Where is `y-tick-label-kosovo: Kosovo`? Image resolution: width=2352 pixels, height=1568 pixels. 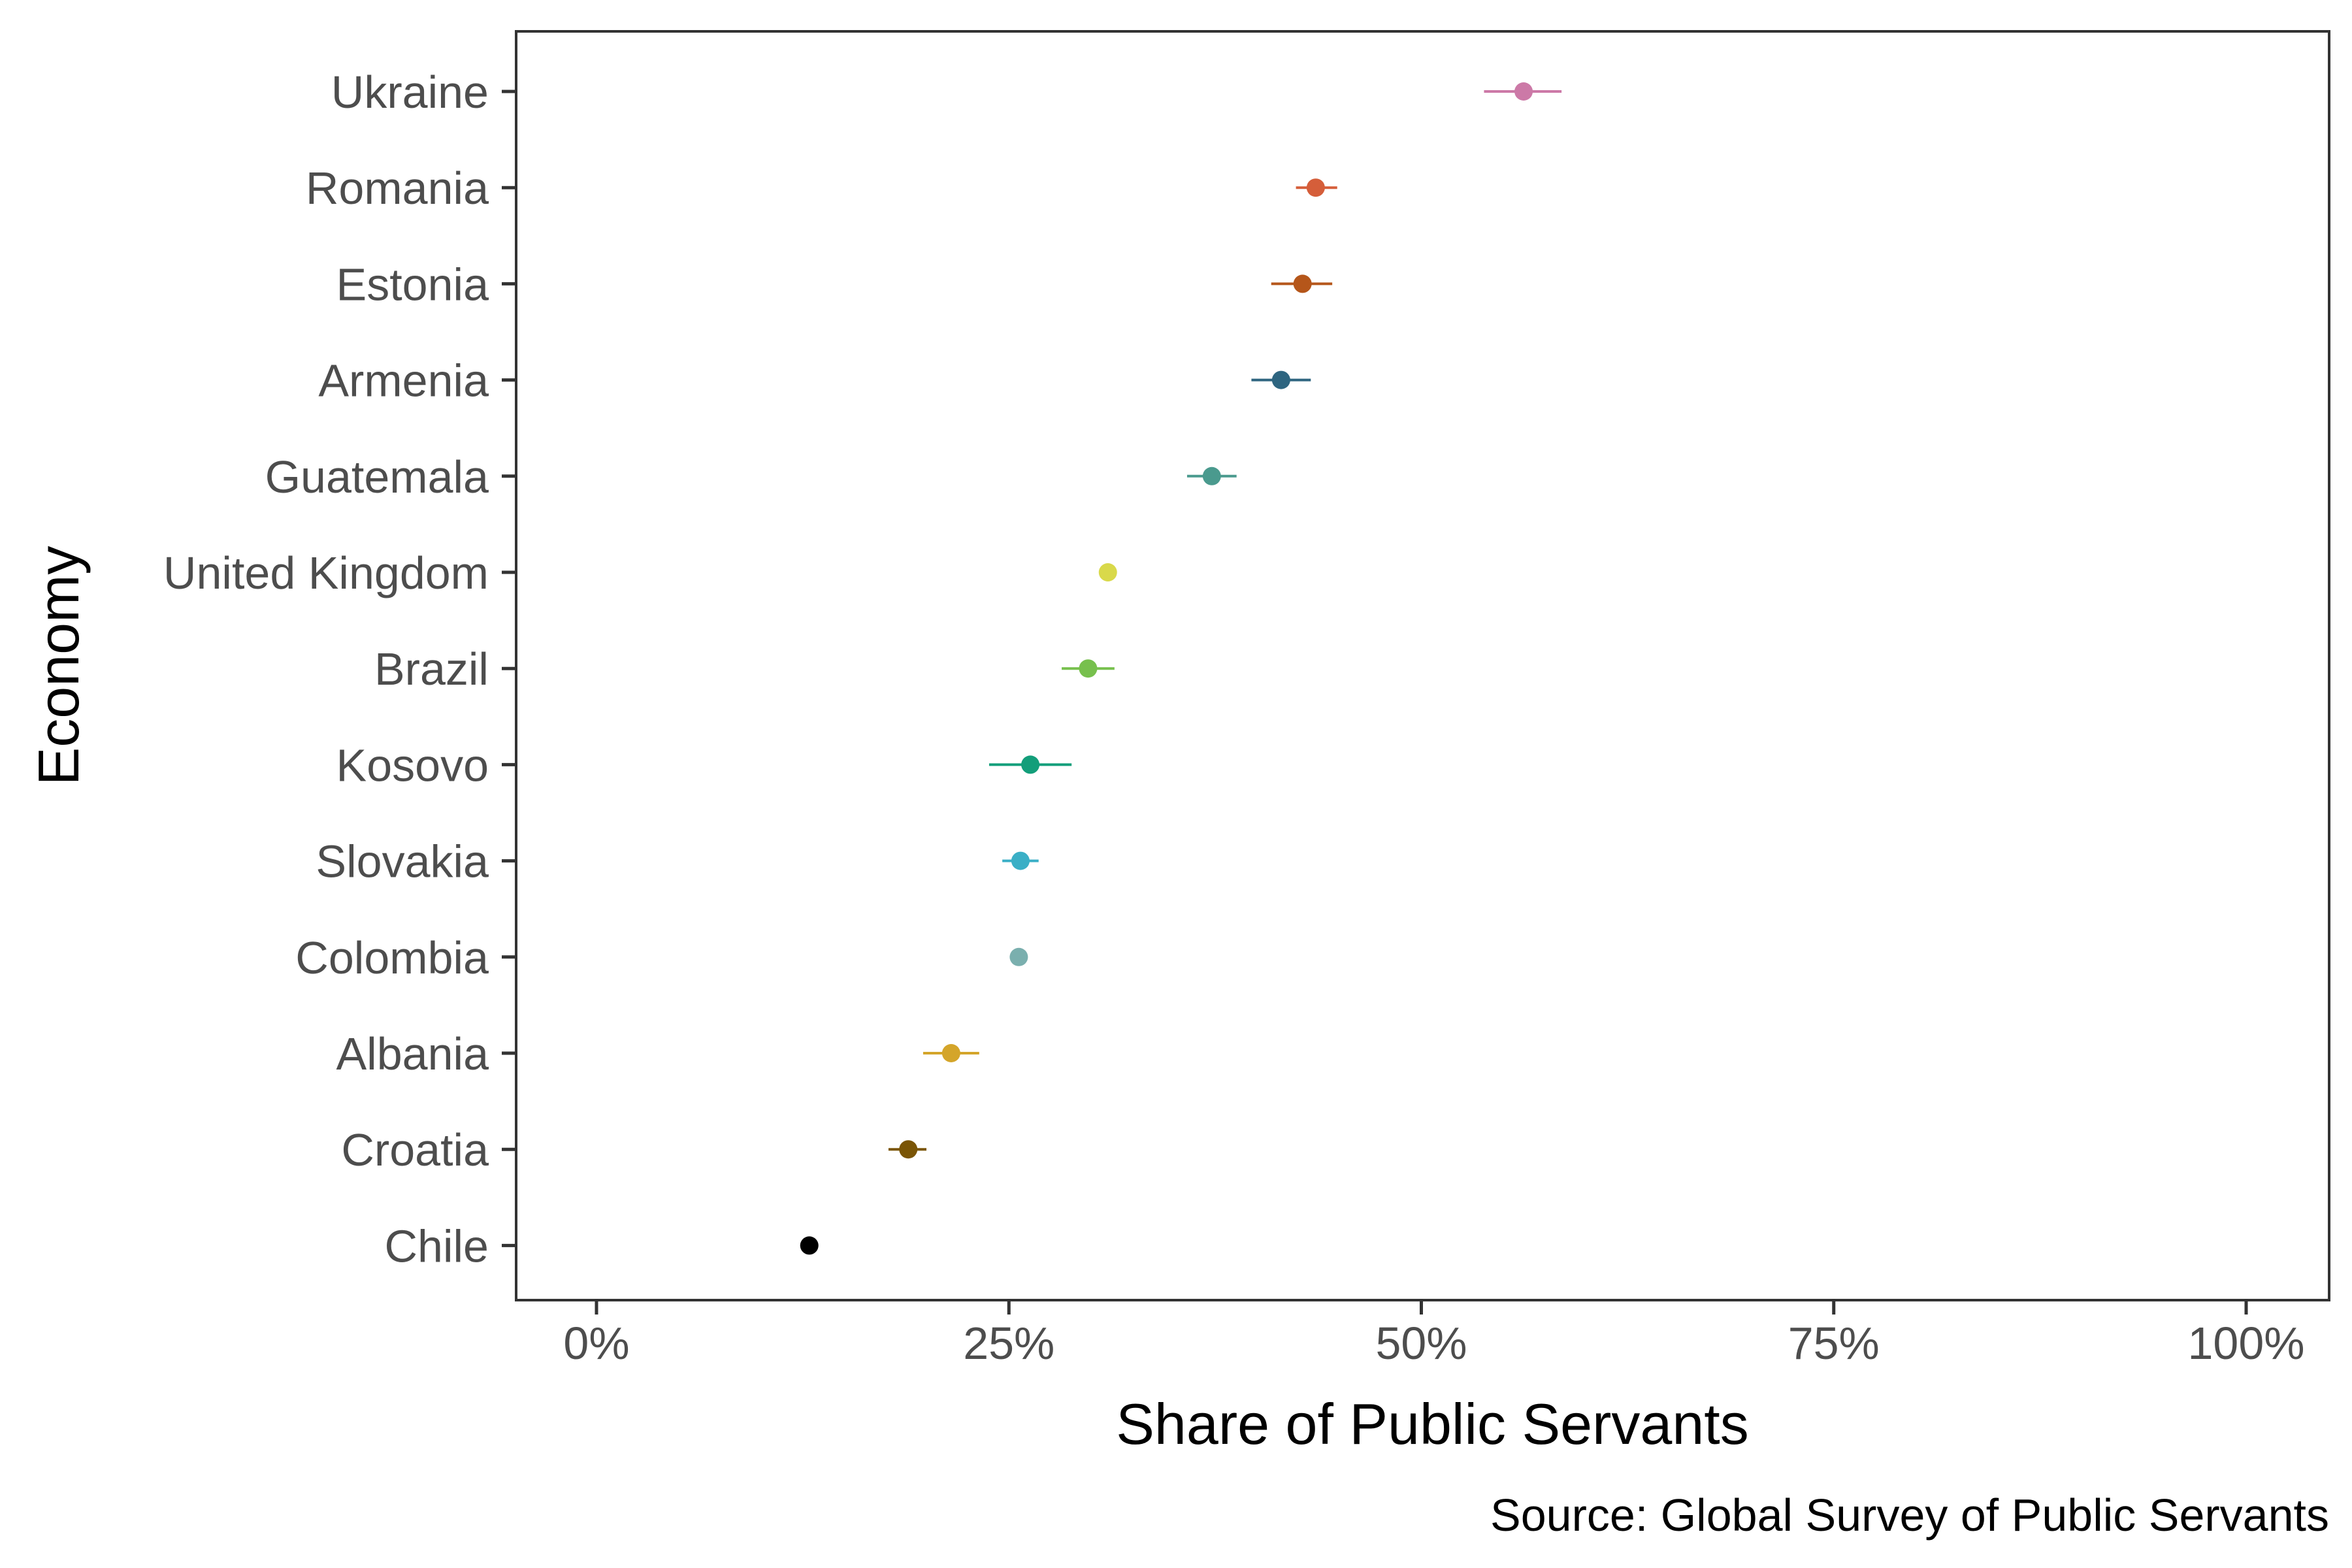 y-tick-label-kosovo: Kosovo is located at coordinates (412, 765).